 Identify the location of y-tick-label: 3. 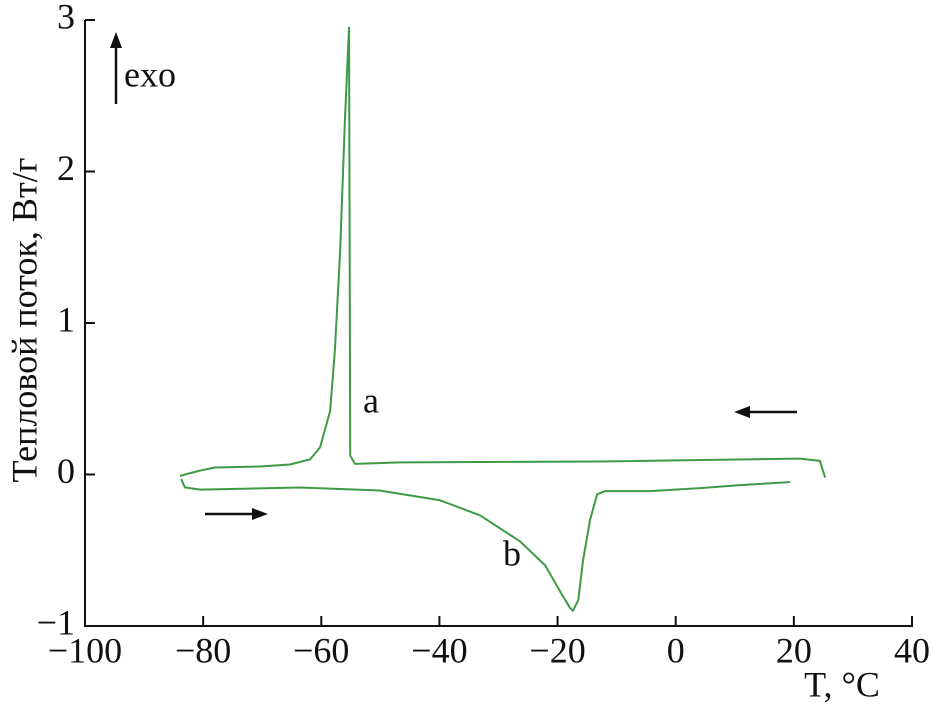
(66, 18).